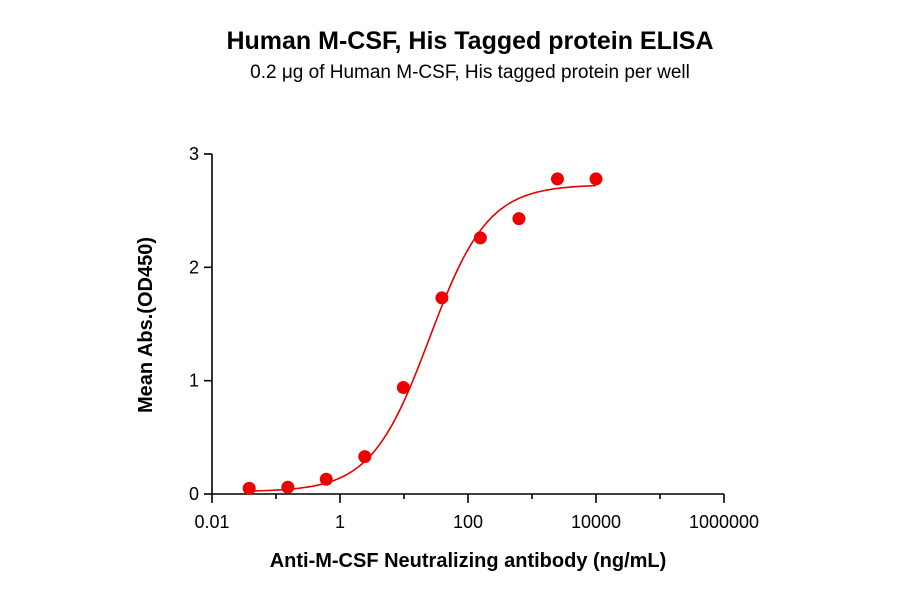  What do you see at coordinates (468, 522) in the screenshot?
I see `x-tick-label: 100` at bounding box center [468, 522].